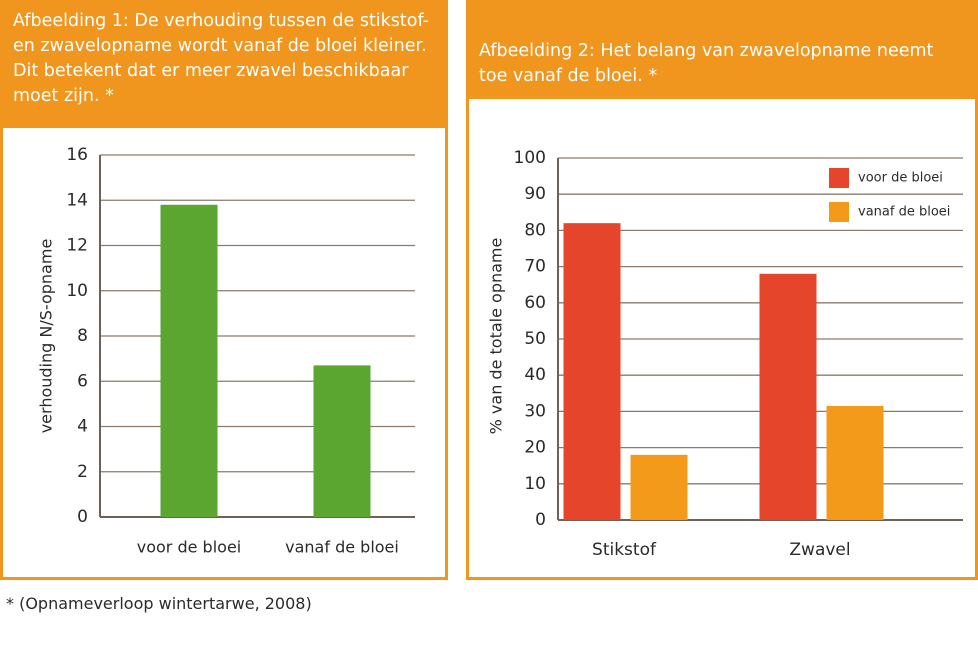 The height and width of the screenshot is (652, 978). I want to click on y-tick-label: 30, so click(535, 411).